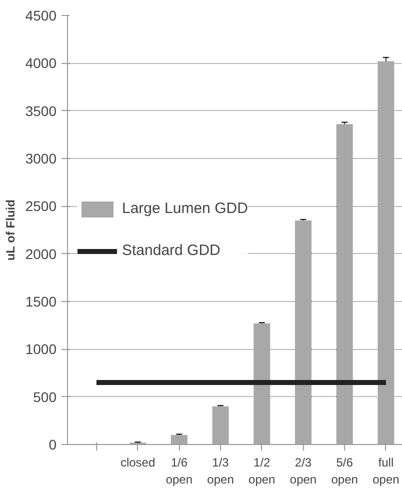 Image resolution: width=402 pixels, height=489 pixels. What do you see at coordinates (138, 463) in the screenshot?
I see `x-tick-label: closed` at bounding box center [138, 463].